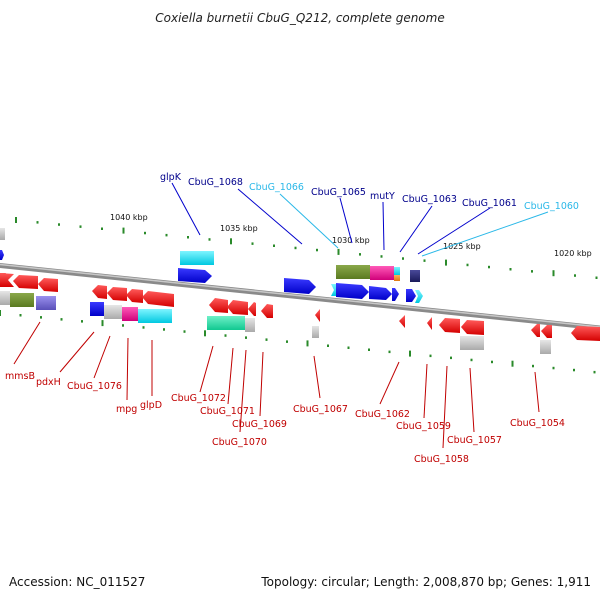 The width and height of the screenshot is (600, 600). Describe the element at coordinates (134, 296) in the screenshot. I see `gene-arrow-mpg` at that location.